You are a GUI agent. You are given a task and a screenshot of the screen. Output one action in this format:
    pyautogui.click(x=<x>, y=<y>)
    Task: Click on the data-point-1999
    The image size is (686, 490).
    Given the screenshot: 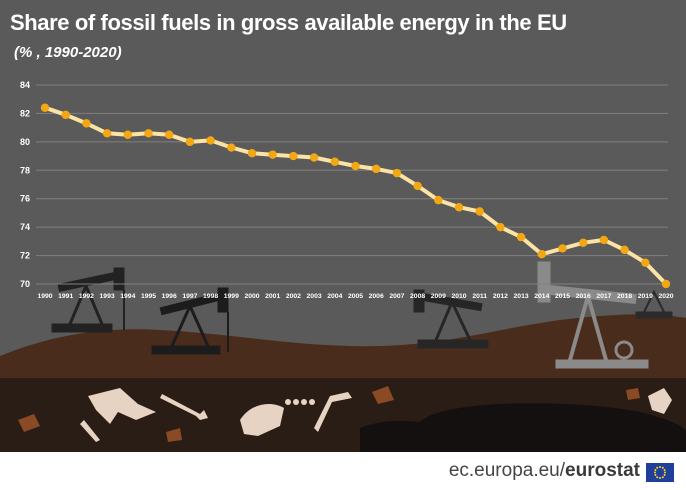 What is the action you would take?
    pyautogui.click(x=231, y=147)
    